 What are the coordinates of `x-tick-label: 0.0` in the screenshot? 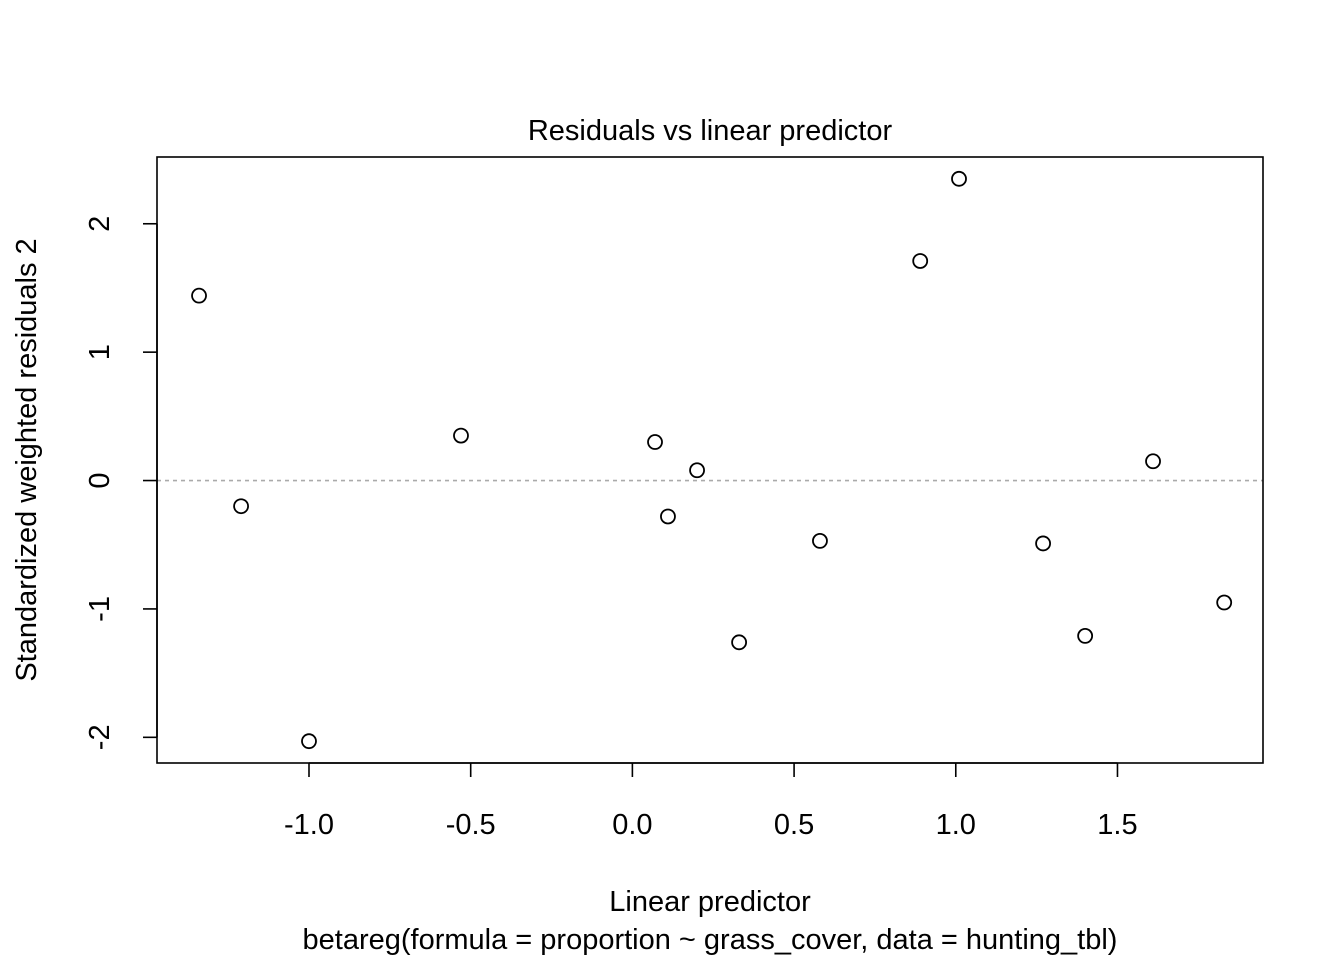 It's located at (632, 825).